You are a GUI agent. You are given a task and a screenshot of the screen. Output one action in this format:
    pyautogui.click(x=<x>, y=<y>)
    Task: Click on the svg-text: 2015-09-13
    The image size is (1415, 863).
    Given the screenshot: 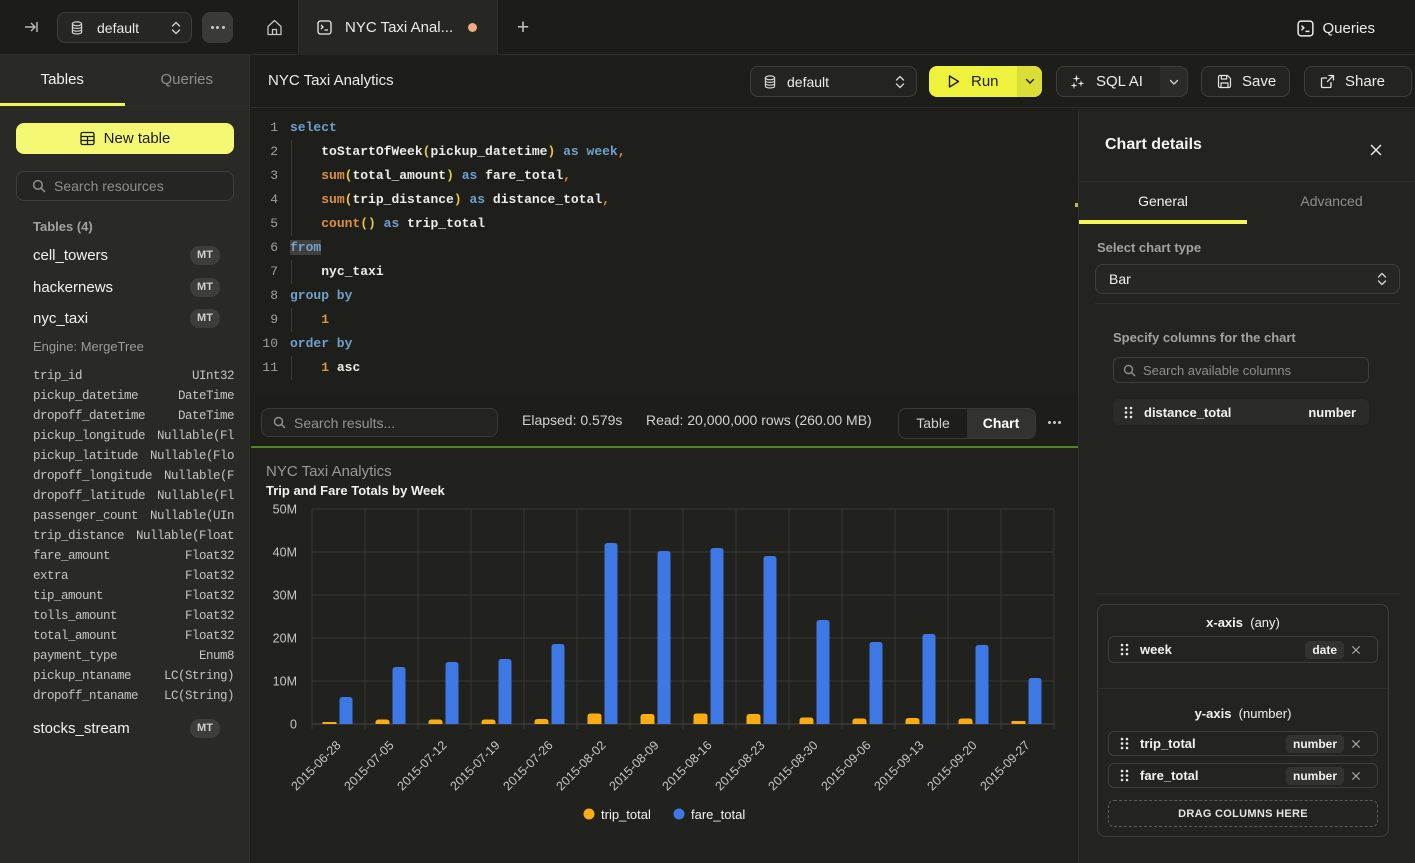 What is the action you would take?
    pyautogui.click(x=899, y=765)
    